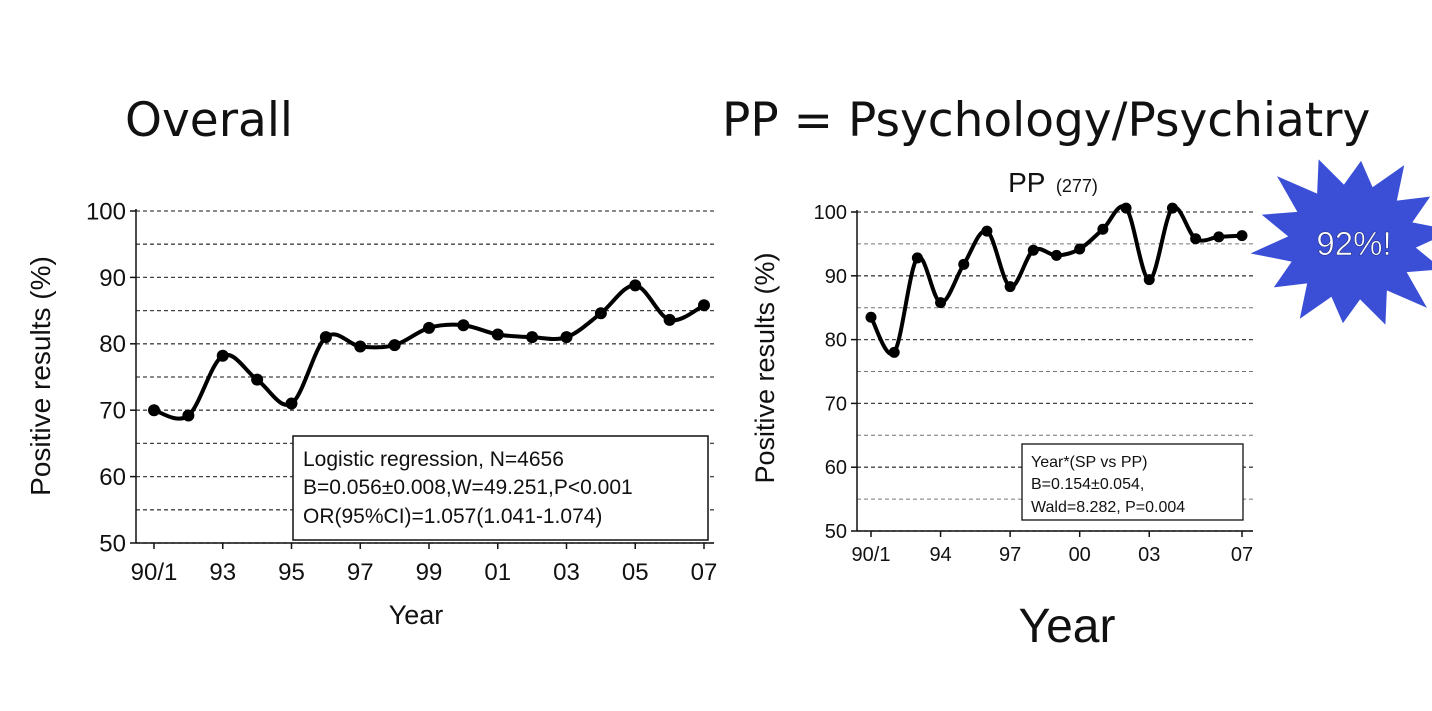 The image size is (1432, 711). What do you see at coordinates (1026, 182) in the screenshot?
I see `pp-chart-title-main: PP` at bounding box center [1026, 182].